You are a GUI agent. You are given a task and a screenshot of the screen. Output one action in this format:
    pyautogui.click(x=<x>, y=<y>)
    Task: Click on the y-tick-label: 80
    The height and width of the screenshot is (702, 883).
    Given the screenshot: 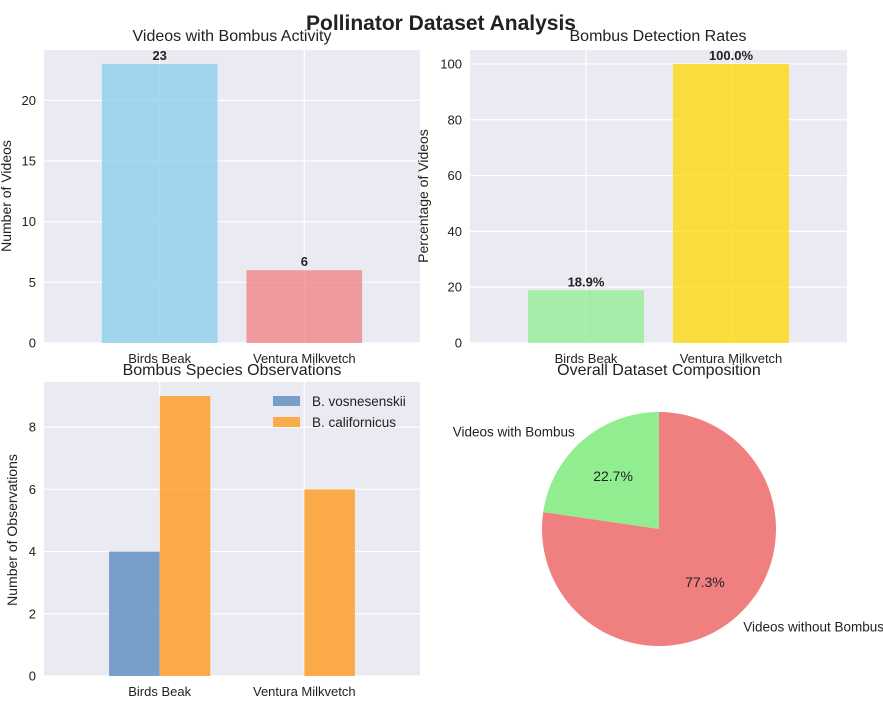 What is the action you would take?
    pyautogui.click(x=455, y=119)
    